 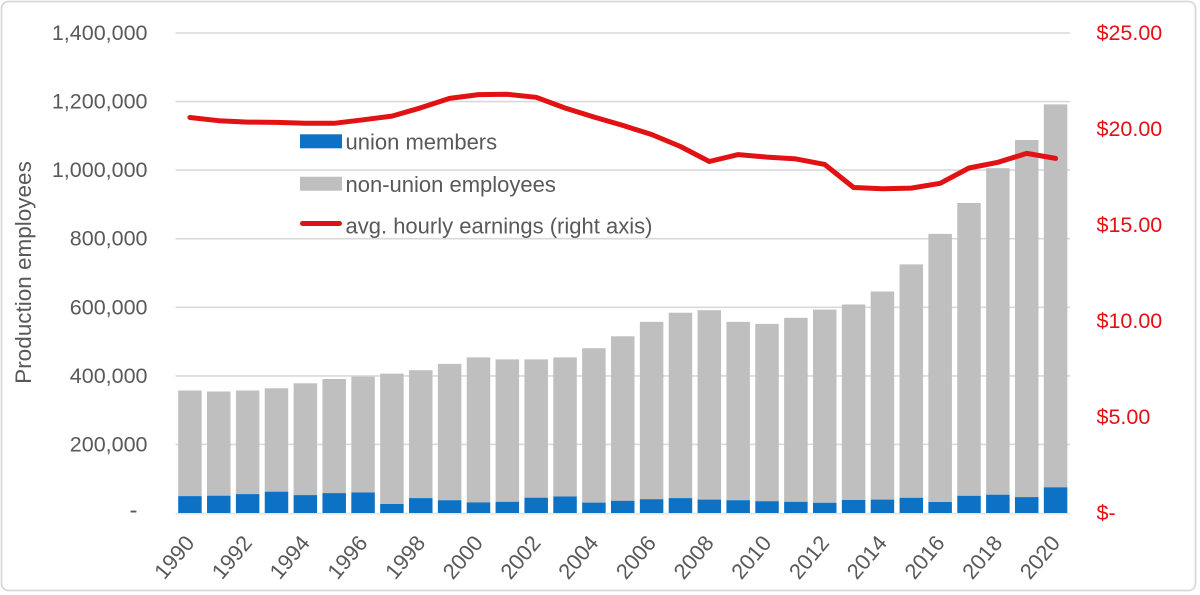 What do you see at coordinates (100, 33) in the screenshot?
I see `svg-text: 1,400,000` at bounding box center [100, 33].